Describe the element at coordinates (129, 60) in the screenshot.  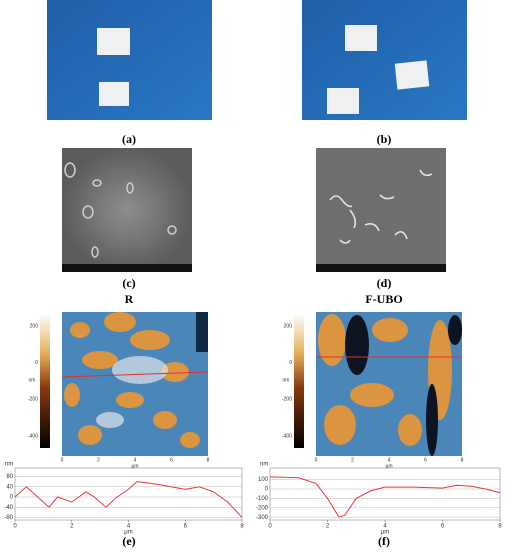
I see `photo-a` at that location.